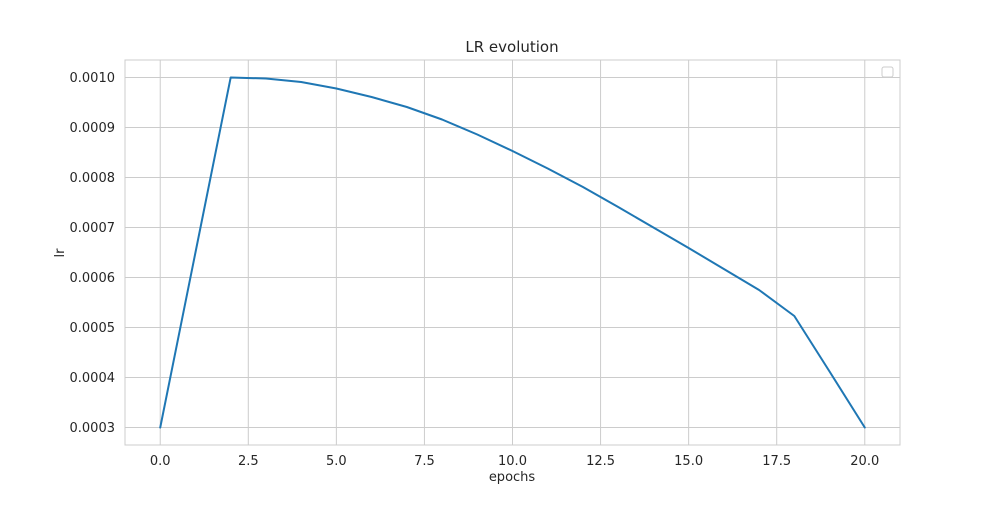 The image size is (1000, 505). Describe the element at coordinates (688, 461) in the screenshot. I see `x-tick-label: 15.0` at that location.